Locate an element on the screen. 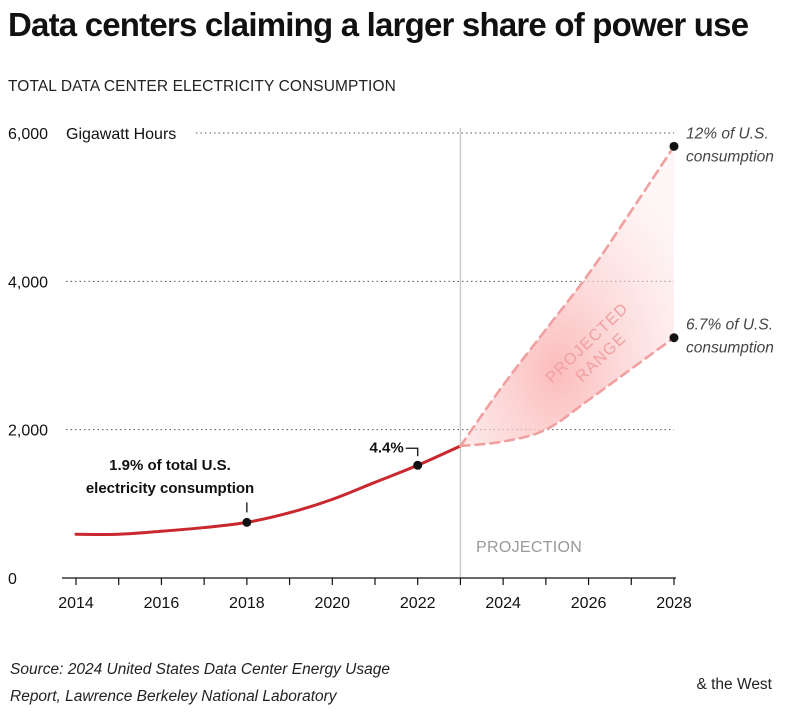  x-tick-label: 2026 is located at coordinates (589, 603).